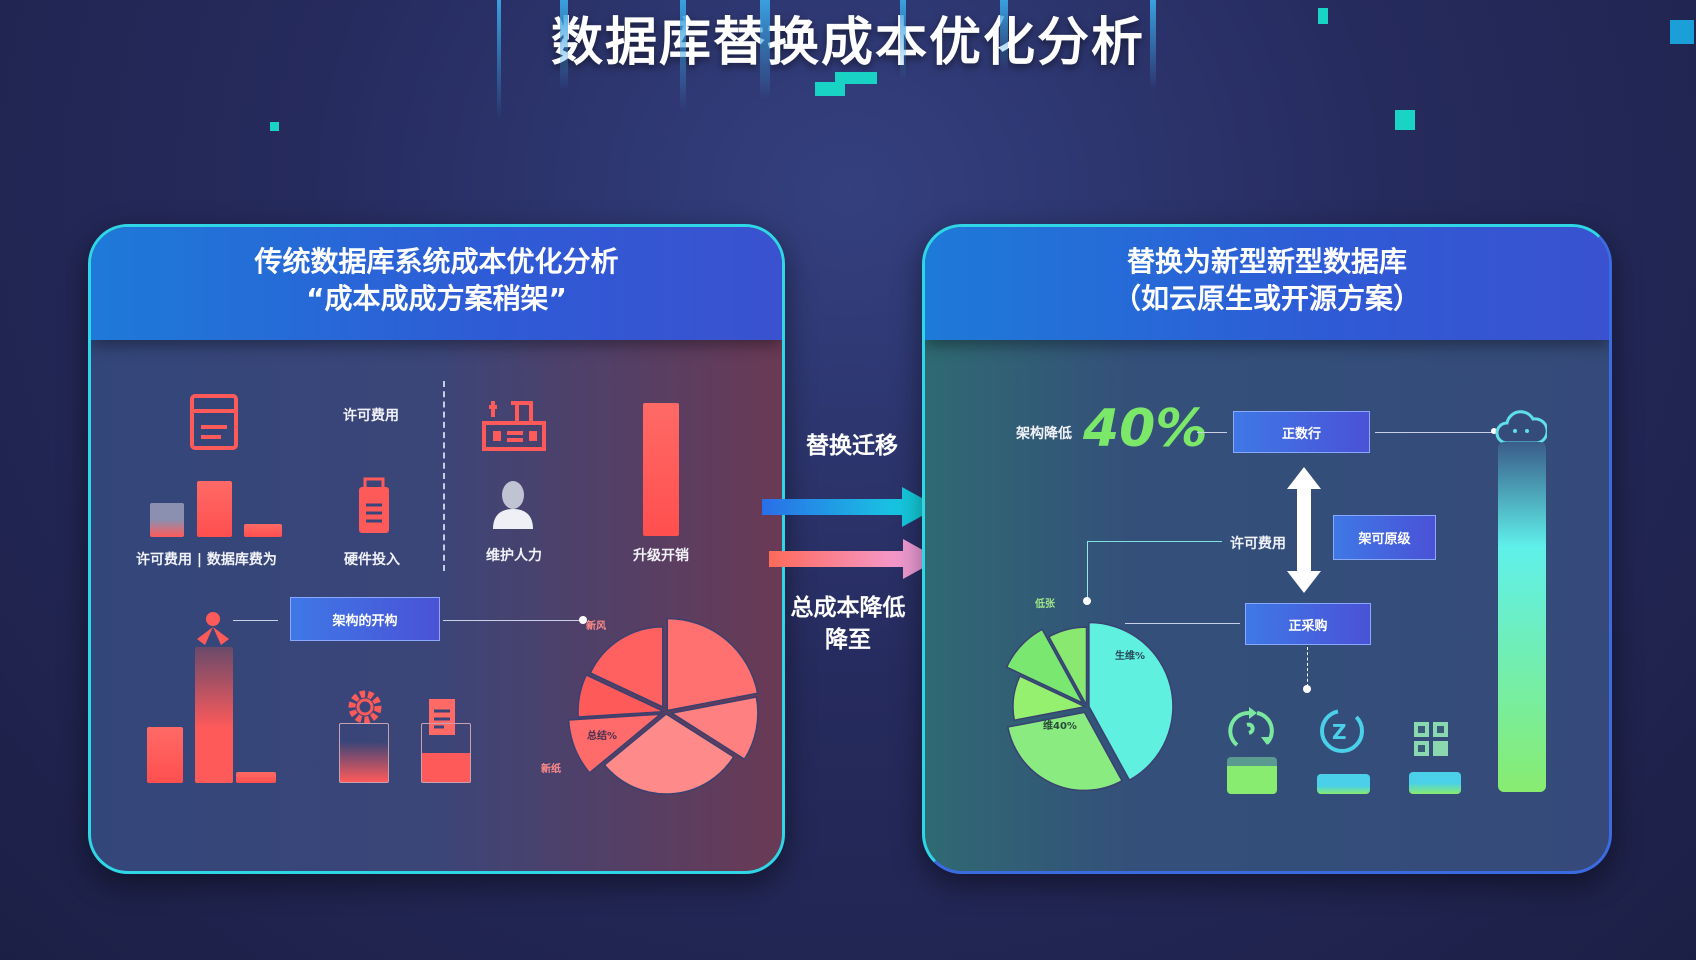  What do you see at coordinates (1522, 617) in the screenshot?
I see `cost-level-bar` at bounding box center [1522, 617].